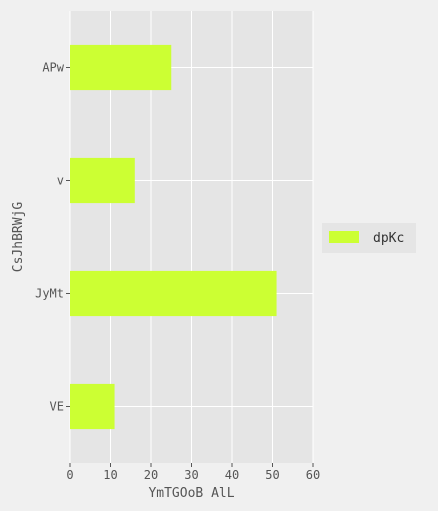  What do you see at coordinates (313, 475) in the screenshot?
I see `x-tick-label: 60` at bounding box center [313, 475].